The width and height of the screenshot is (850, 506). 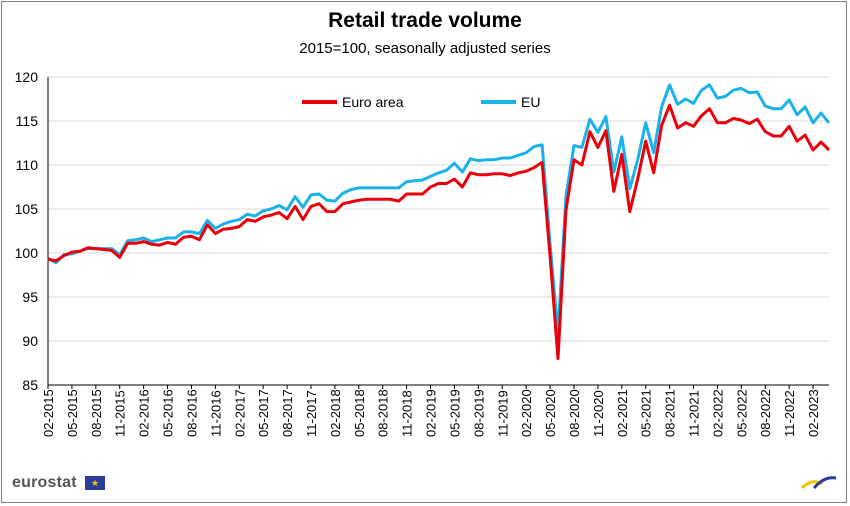 What do you see at coordinates (407, 413) in the screenshot?
I see `x-tick-label: 11-2018` at bounding box center [407, 413].